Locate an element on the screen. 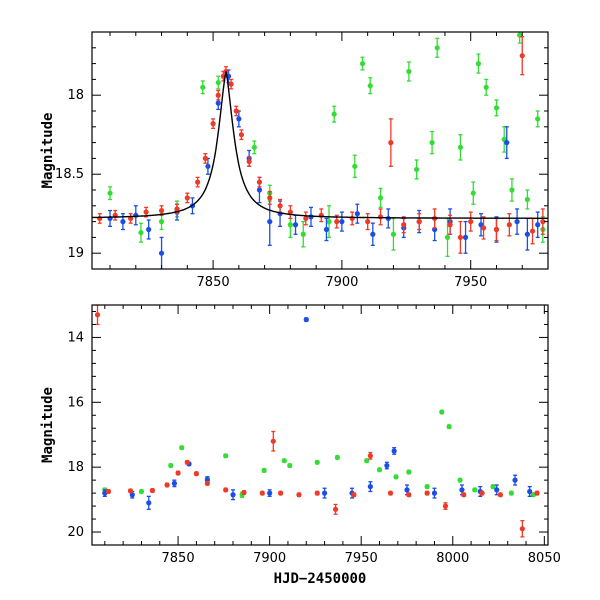  top-x-tick-label: 7950 is located at coordinates (470, 282).